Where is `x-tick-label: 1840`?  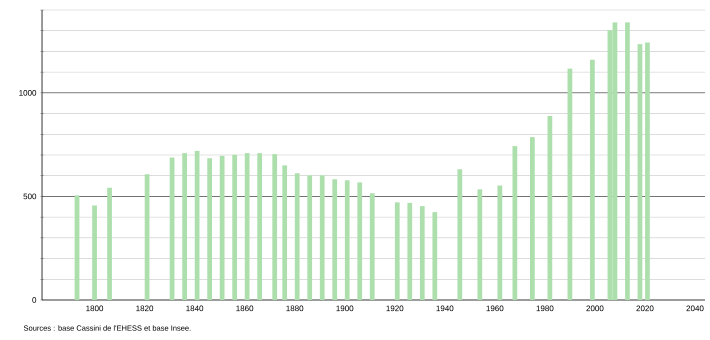 x-tick-label: 1840 is located at coordinates (195, 309).